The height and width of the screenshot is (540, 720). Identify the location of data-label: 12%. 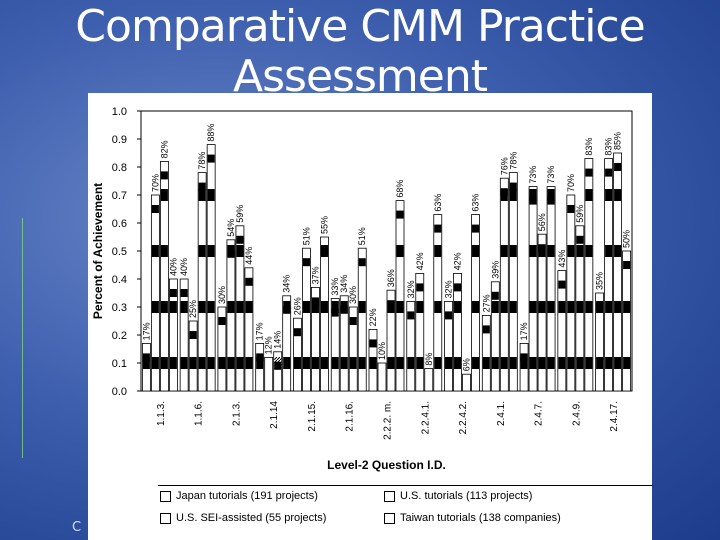
(269, 345).